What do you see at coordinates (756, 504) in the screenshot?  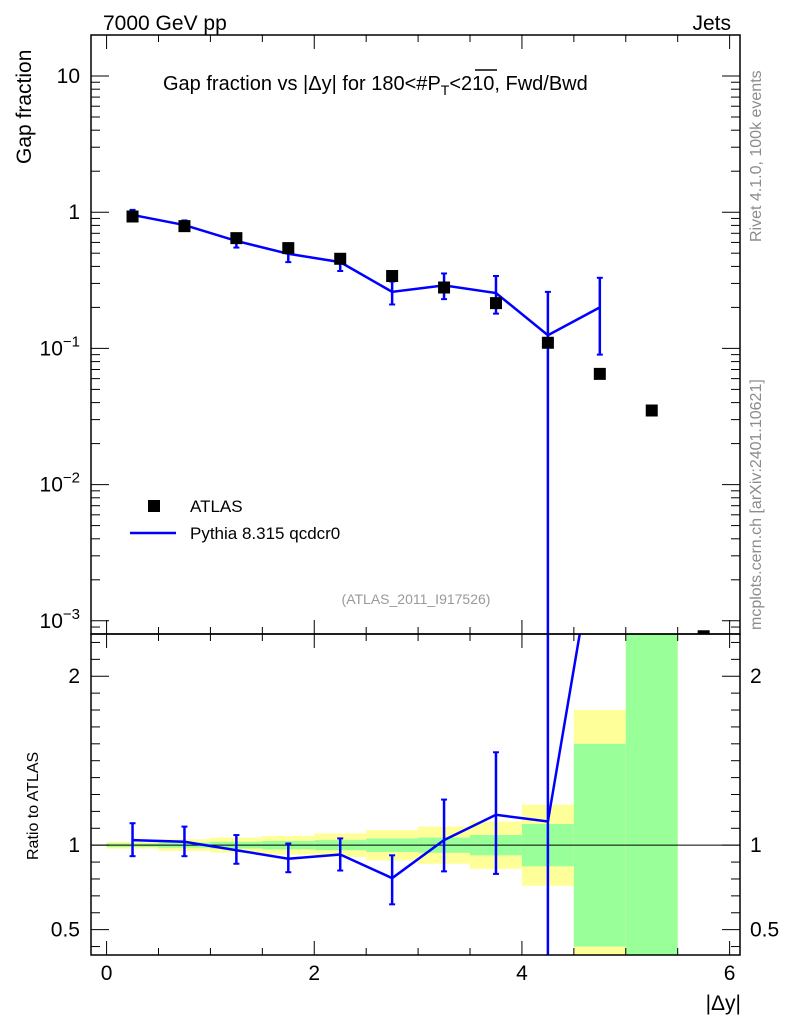 I see `mcplots-label: mcplots.cern.ch [arXiv:2401.10621]` at bounding box center [756, 504].